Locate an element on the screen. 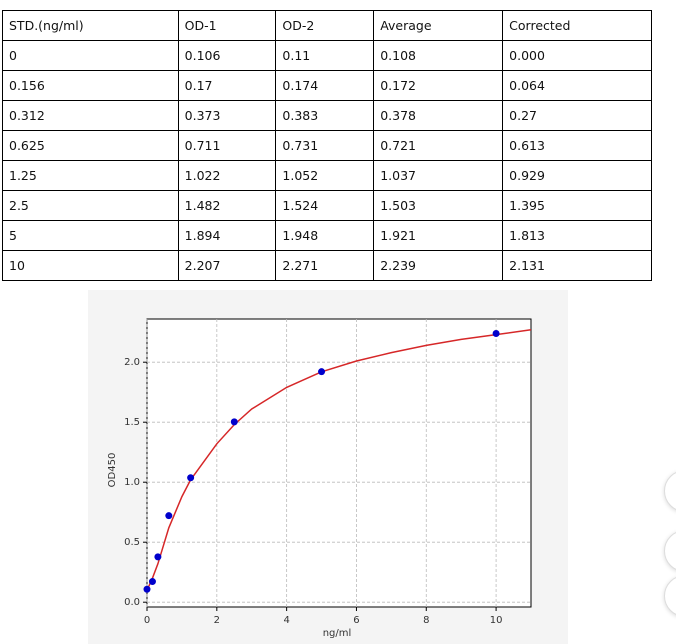 Image resolution: width=676 pixels, height=644 pixels. table-cell: 0.383 is located at coordinates (325, 115).